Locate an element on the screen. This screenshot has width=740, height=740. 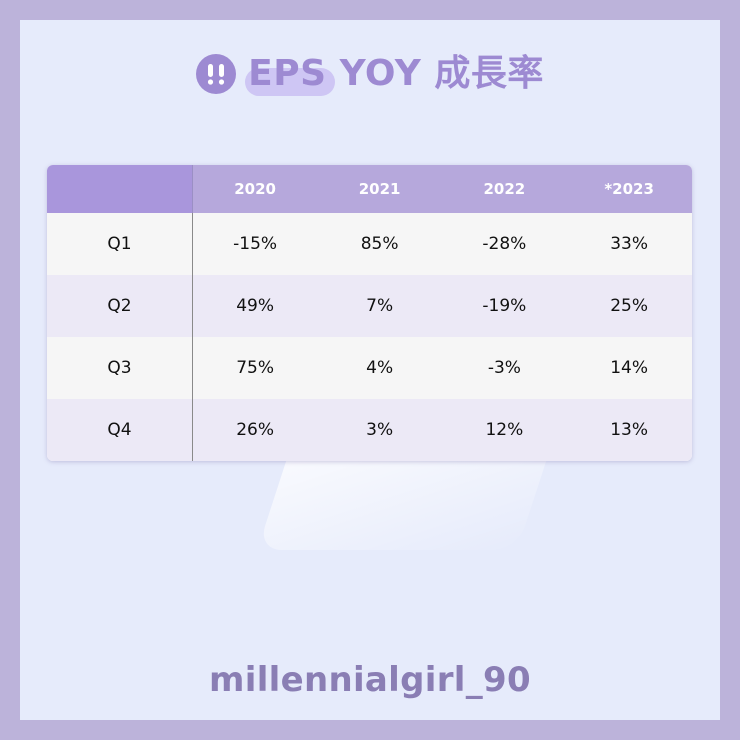
title-highlight is located at coordinates (290, 82).